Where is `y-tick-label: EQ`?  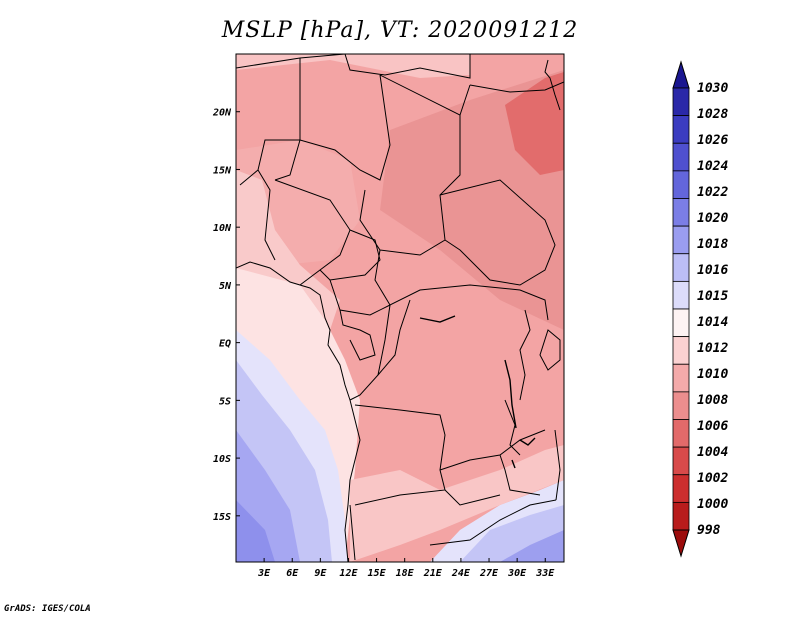
y-tick-label: EQ is located at coordinates (225, 344).